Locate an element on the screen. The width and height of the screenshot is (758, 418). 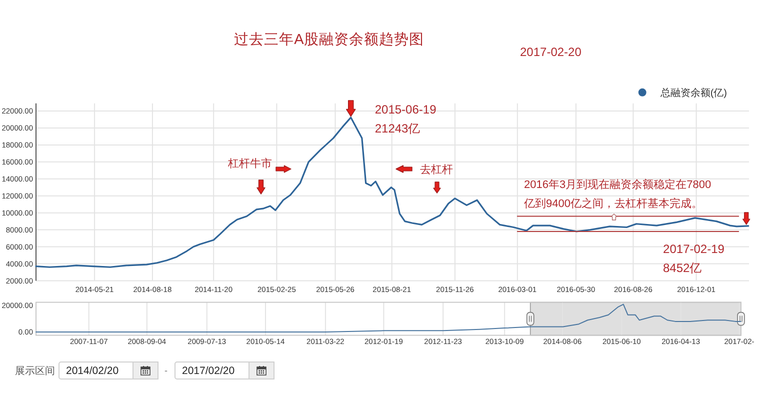
annotation: 8452亿 is located at coordinates (682, 268).